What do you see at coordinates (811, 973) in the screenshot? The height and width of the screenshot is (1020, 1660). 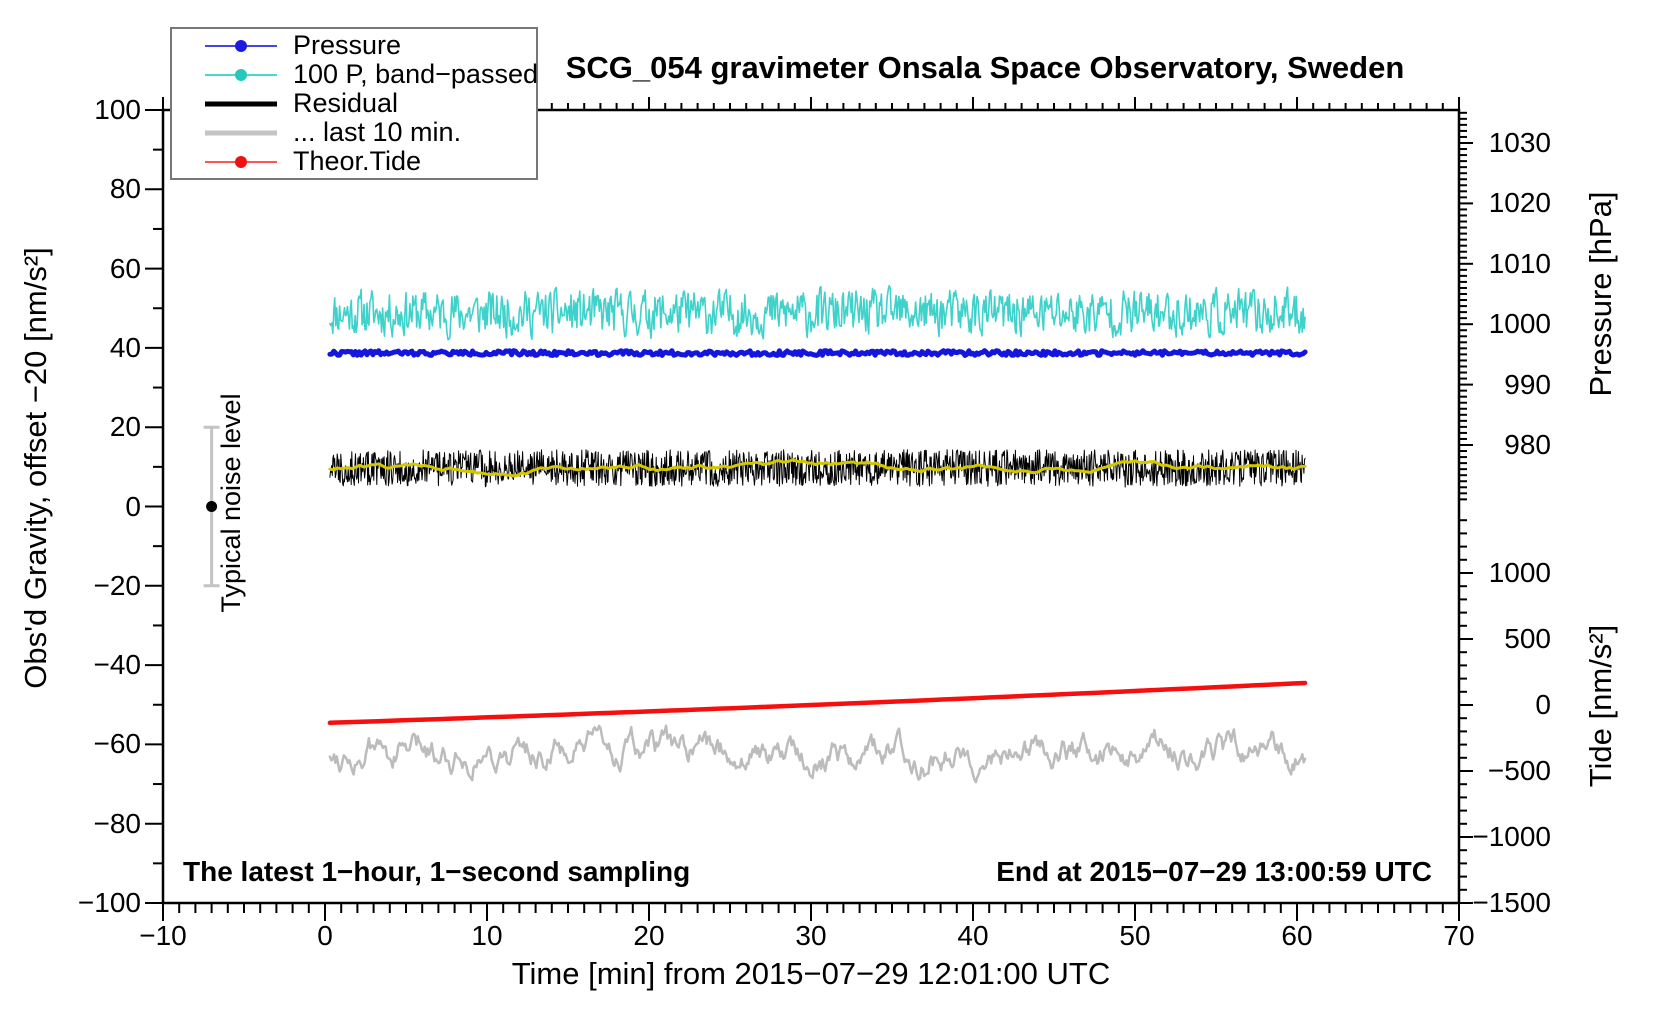 I see `time-axis-label: Time [min] from 2015−07−29 12:01:00 UTC` at bounding box center [811, 973].